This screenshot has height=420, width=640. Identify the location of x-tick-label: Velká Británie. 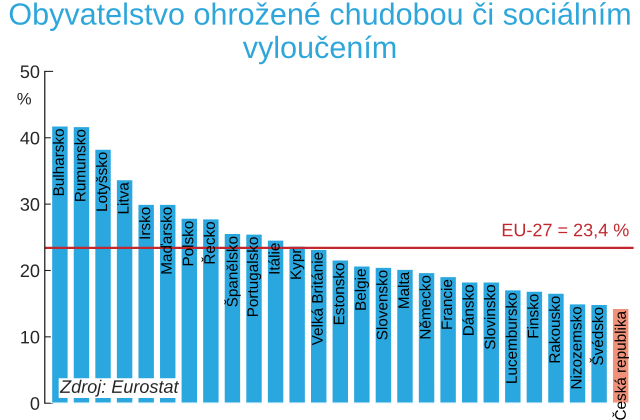
(317, 299).